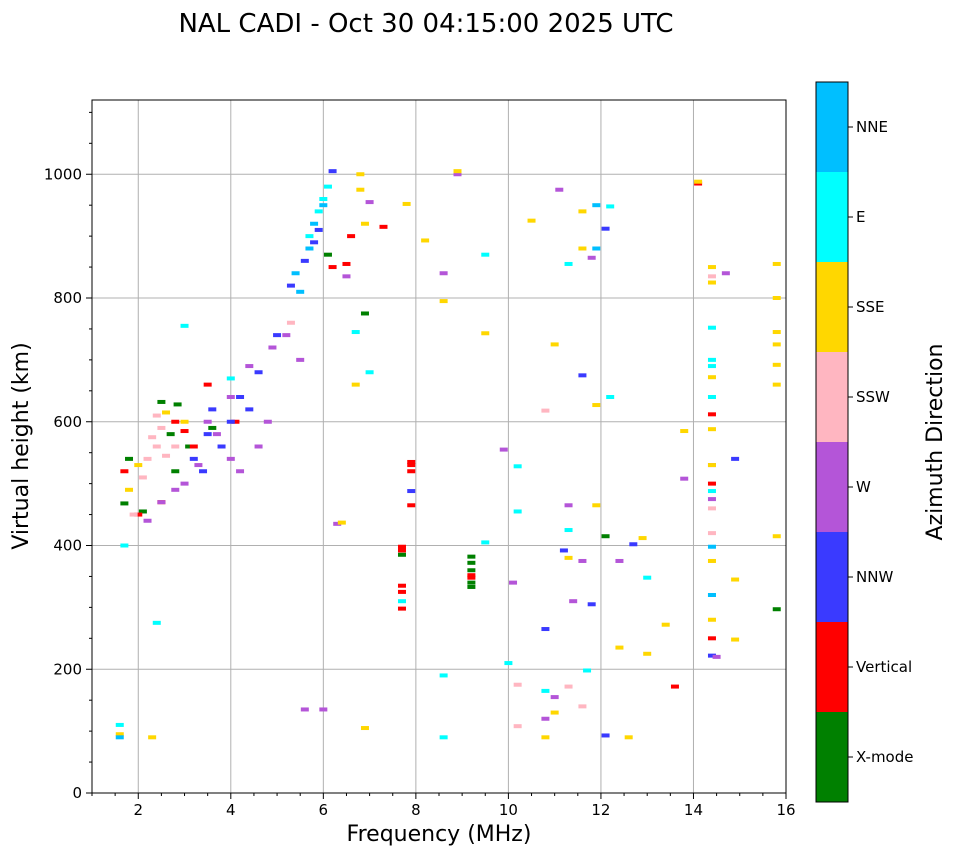  What do you see at coordinates (860, 217) in the screenshot?
I see `colorbar-label: E` at bounding box center [860, 217].